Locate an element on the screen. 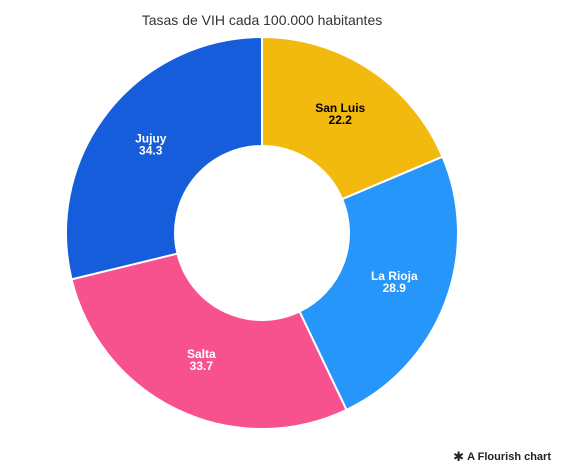  attribution-text: A Flourish chart is located at coordinates (509, 456).